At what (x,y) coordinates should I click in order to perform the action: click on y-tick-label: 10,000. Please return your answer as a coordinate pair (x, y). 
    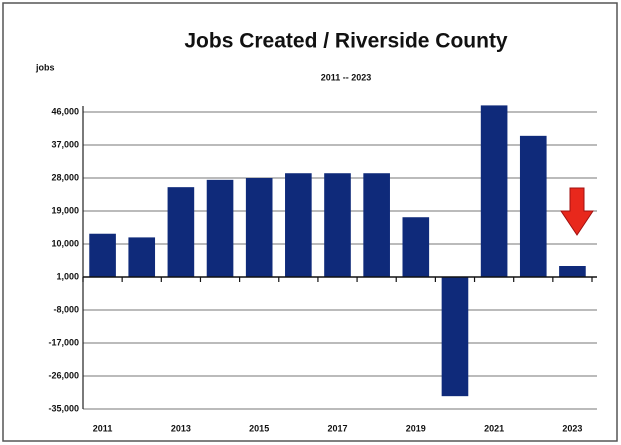
    Looking at the image, I should click on (65, 243).